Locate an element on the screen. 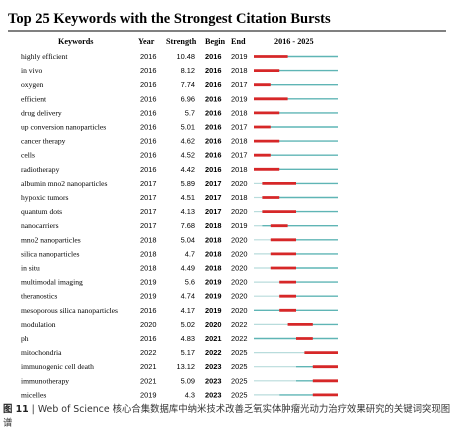 The height and width of the screenshot is (447, 459). strength-value: 5.89 is located at coordinates (188, 183).